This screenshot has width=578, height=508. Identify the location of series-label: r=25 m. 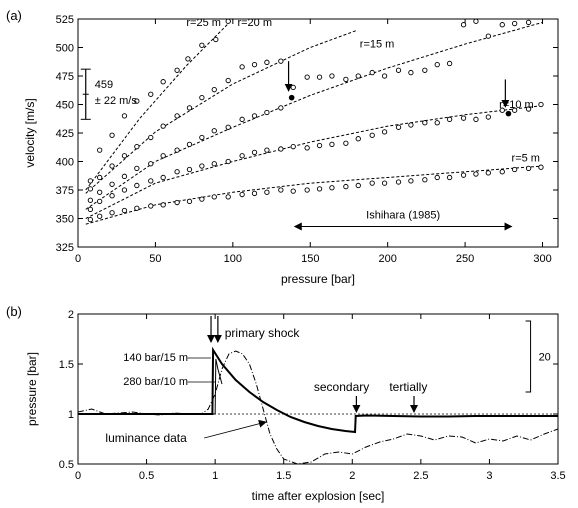
(203, 23).